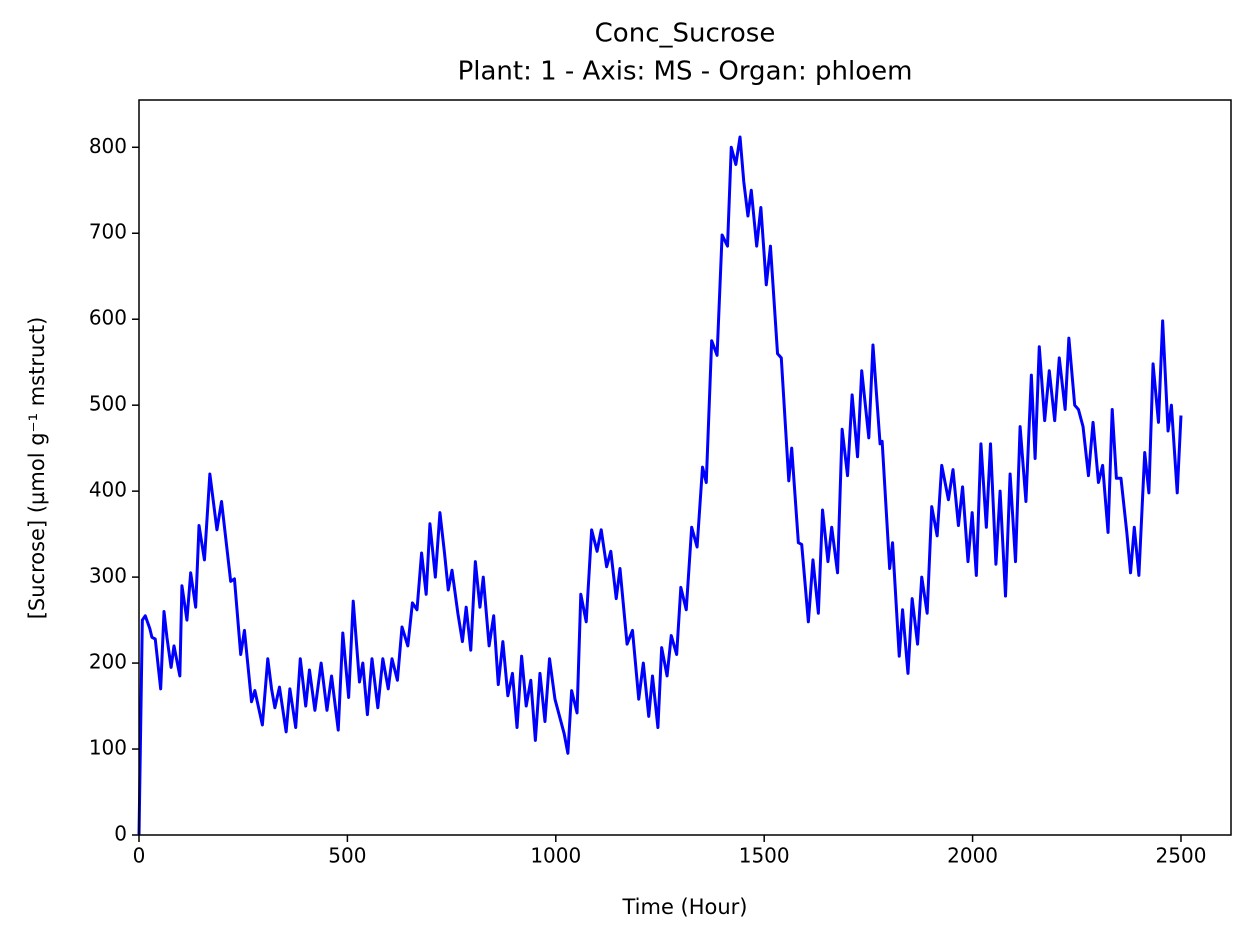 This screenshot has width=1252, height=942. Describe the element at coordinates (120, 834) in the screenshot. I see `y-tick-label: 0` at that location.